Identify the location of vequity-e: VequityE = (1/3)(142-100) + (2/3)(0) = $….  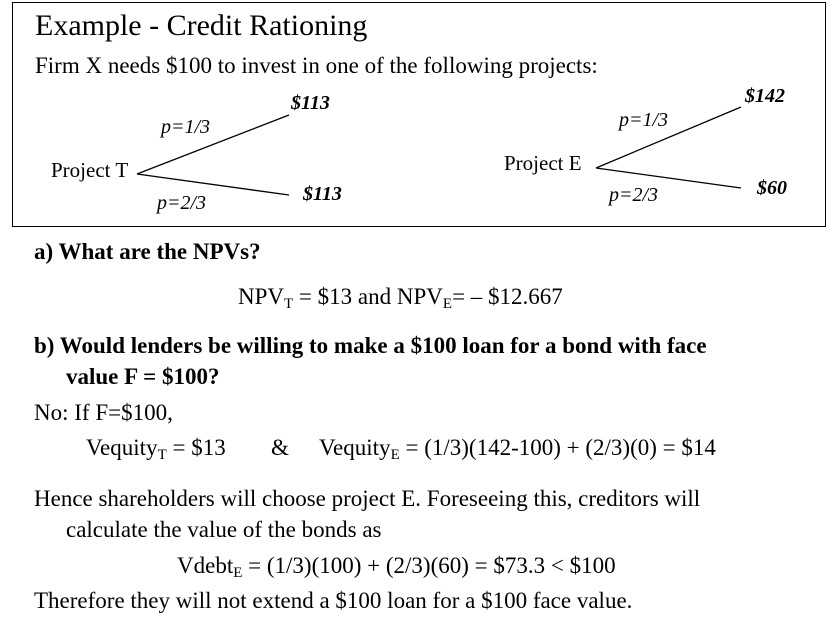
(517, 449).